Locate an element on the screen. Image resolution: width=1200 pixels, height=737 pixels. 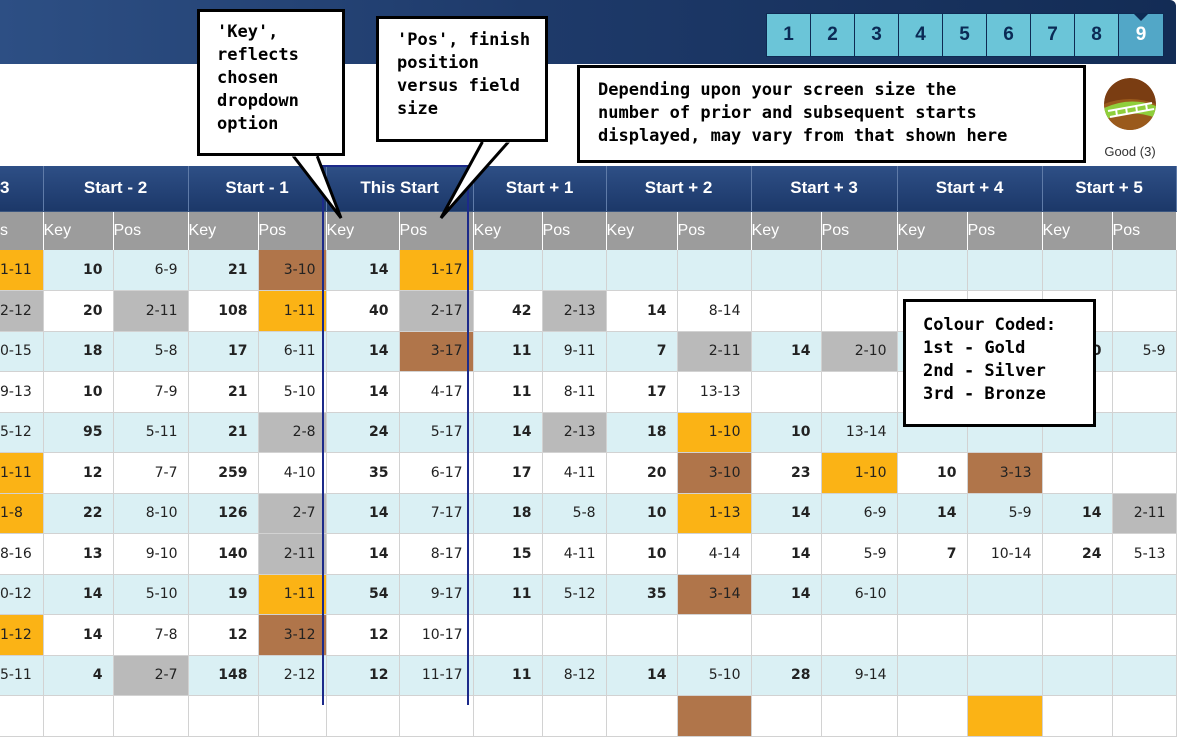
pos-cell: 1-11 is located at coordinates (292, 594).